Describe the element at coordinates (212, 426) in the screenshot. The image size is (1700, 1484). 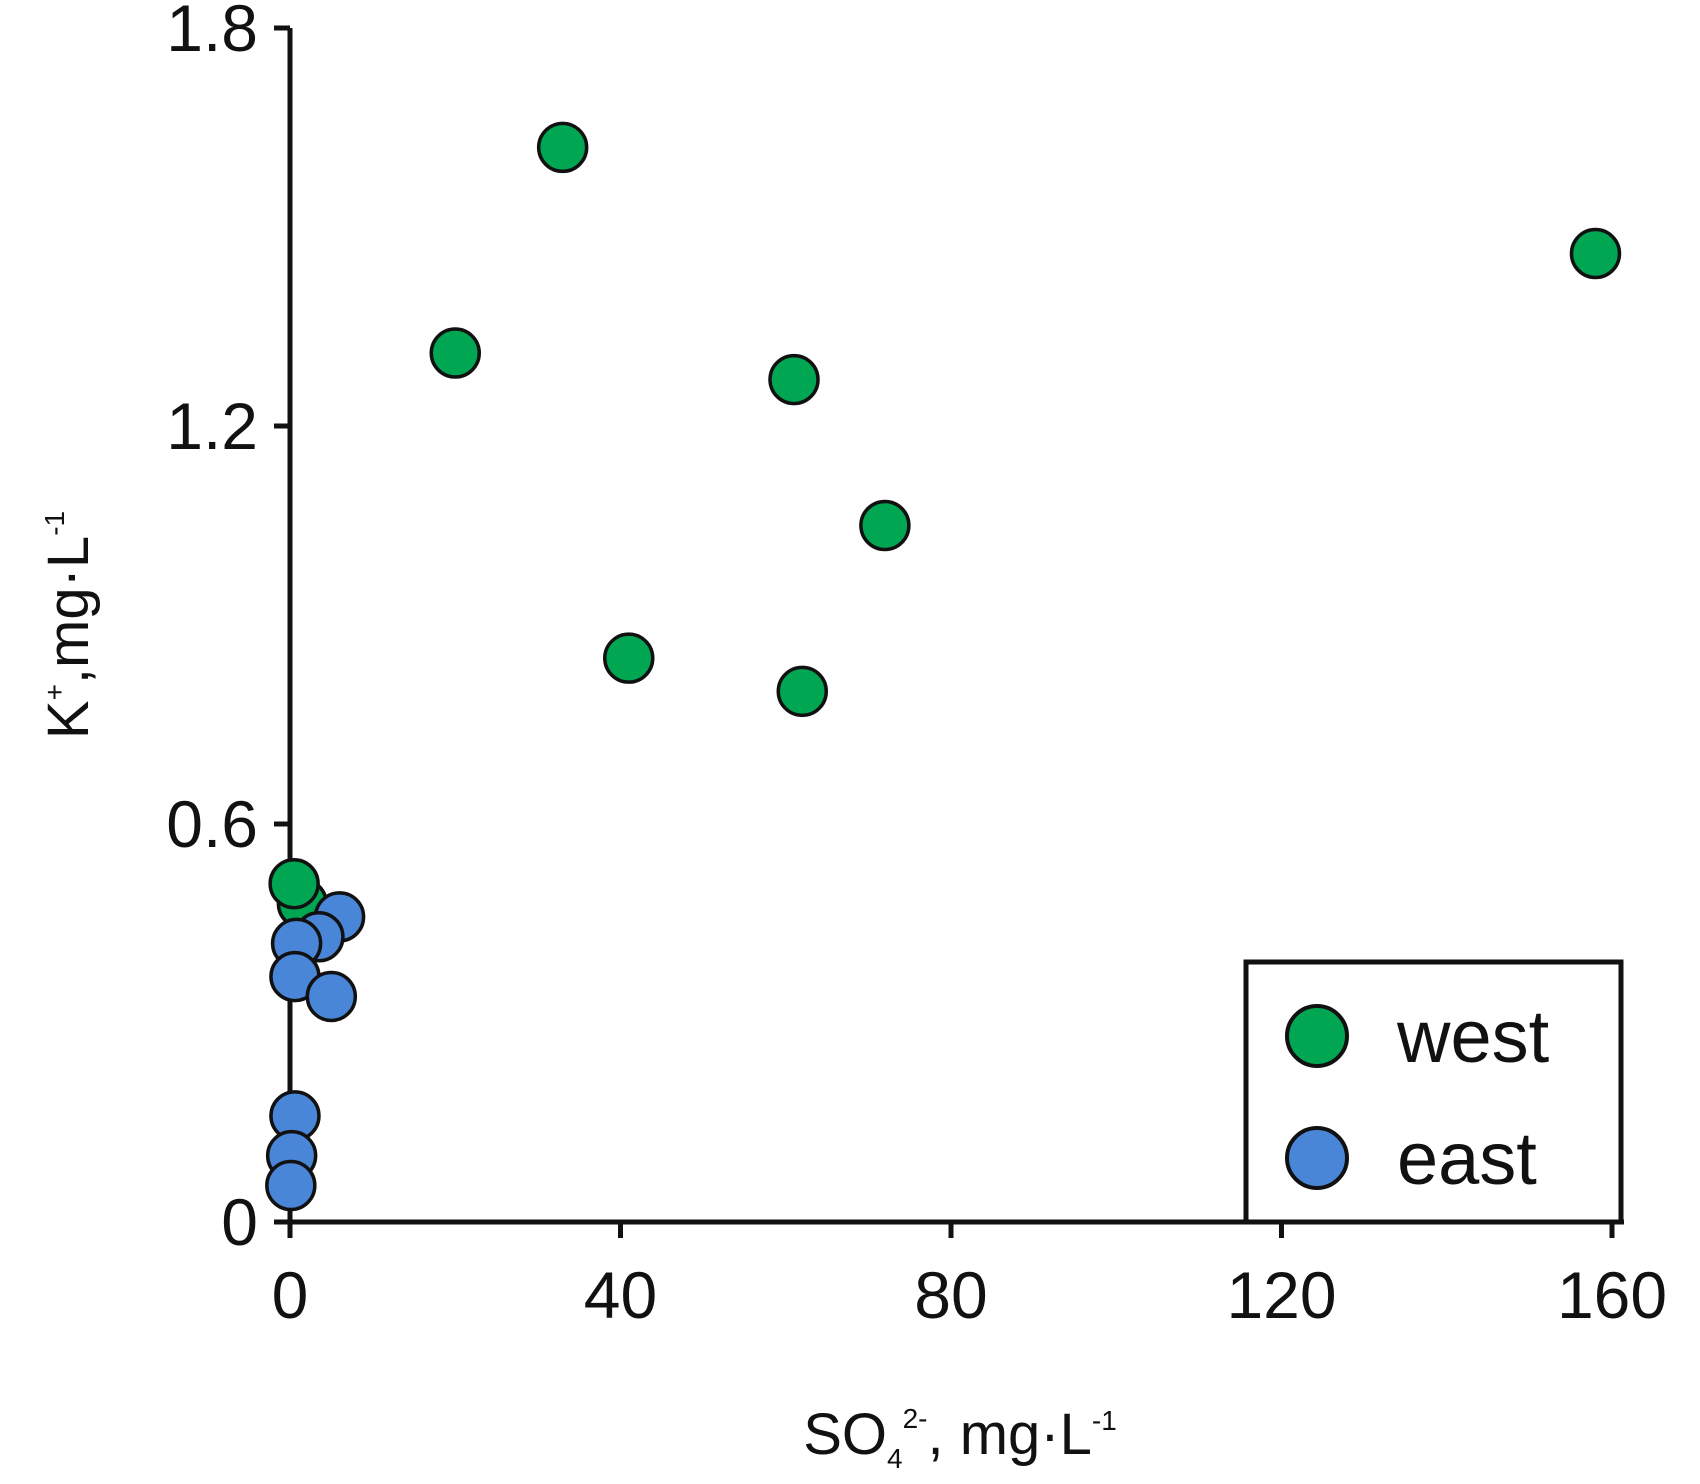
I see `y-tick-label: 1.2` at that location.